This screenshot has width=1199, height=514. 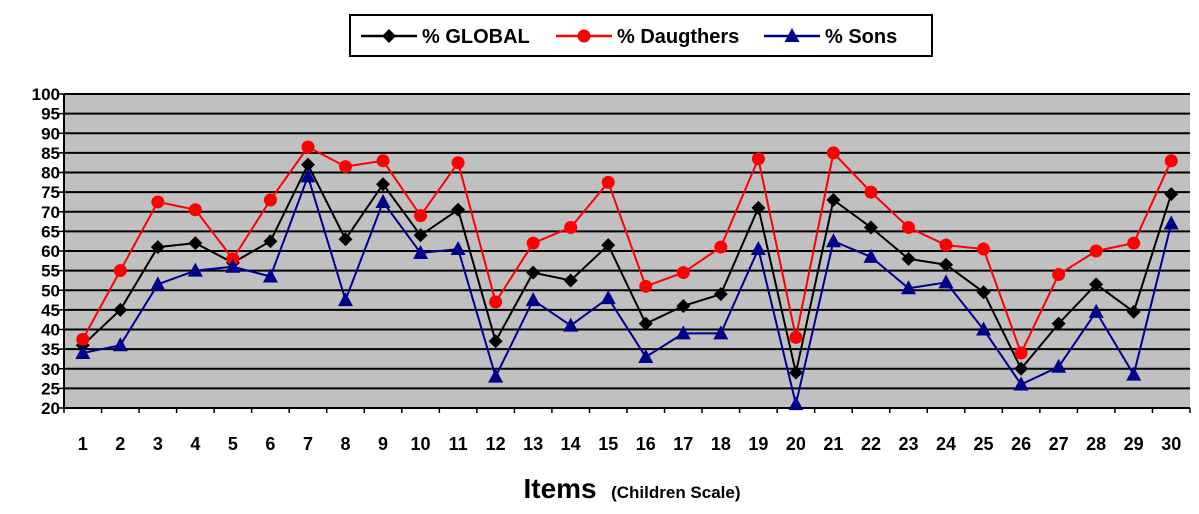 I want to click on x-tick-label: 10, so click(x=421, y=444).